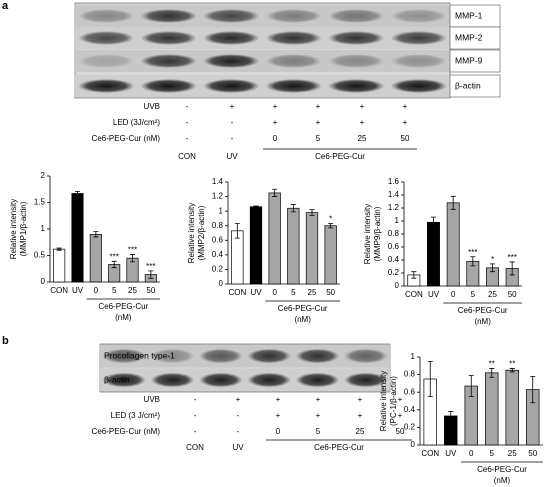  I want to click on group-label: Ce6-PEG-Cur, so click(339, 447).